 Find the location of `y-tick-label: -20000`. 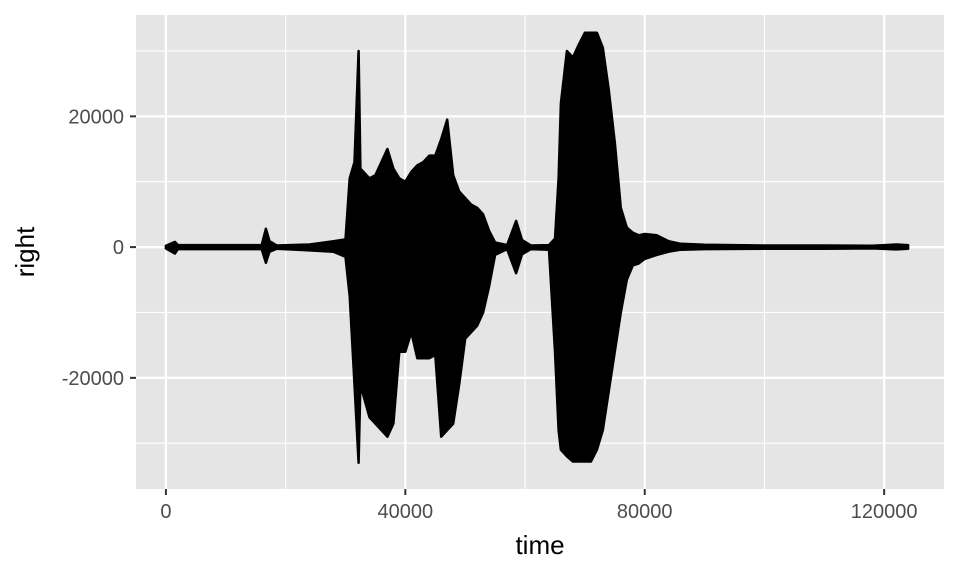

y-tick-label: -20000 is located at coordinates (93, 379).